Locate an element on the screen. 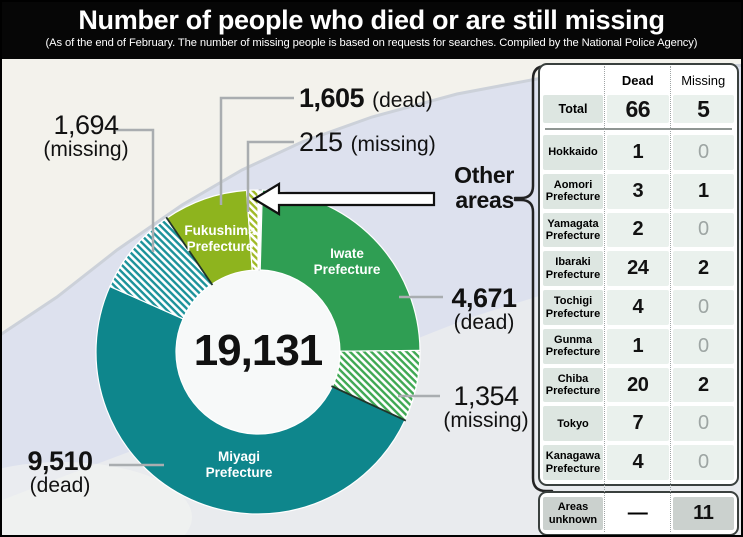 The height and width of the screenshot is (537, 743). callout-number: 1,694 is located at coordinates (86, 125).